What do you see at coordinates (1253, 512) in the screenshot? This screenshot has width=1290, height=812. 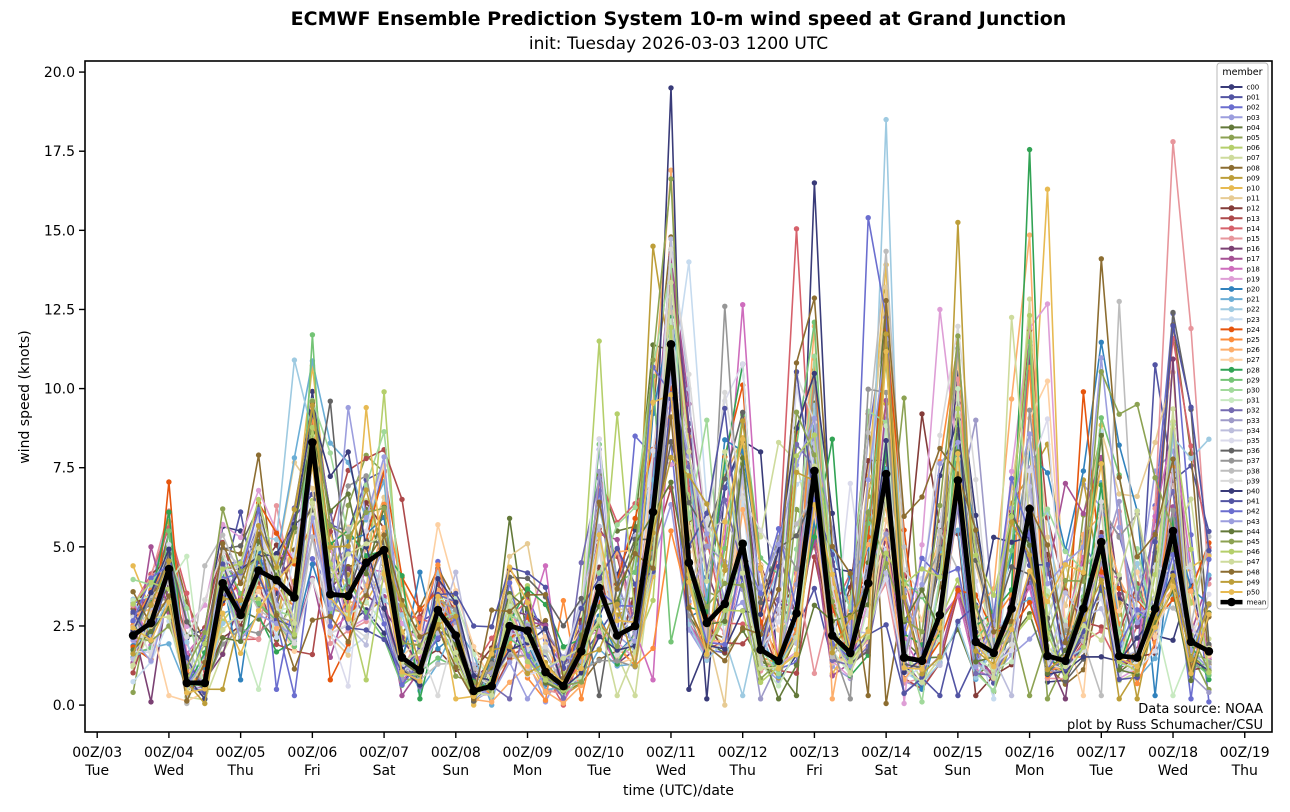 I see `legend-item-label: p42` at bounding box center [1253, 512].